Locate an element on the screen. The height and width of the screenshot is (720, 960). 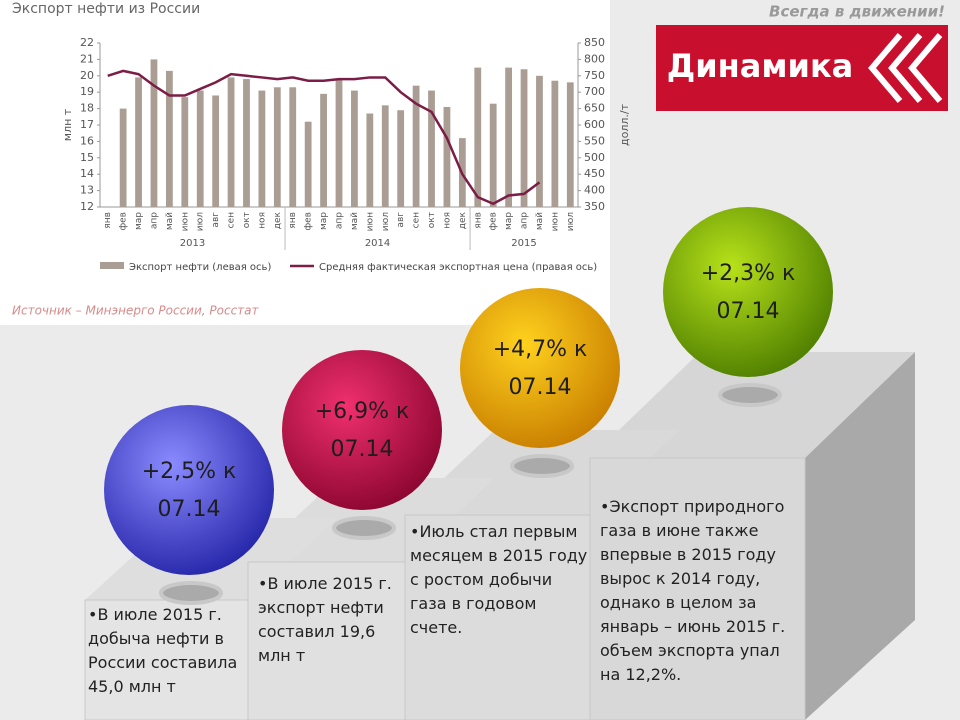
source: Источник – Минэнерго России, Росстат is located at coordinates (136, 311).